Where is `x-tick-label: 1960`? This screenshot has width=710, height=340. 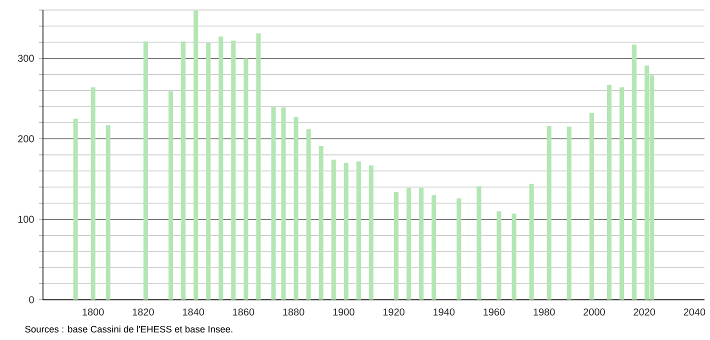 x-tick-label: 1960 is located at coordinates (494, 312).